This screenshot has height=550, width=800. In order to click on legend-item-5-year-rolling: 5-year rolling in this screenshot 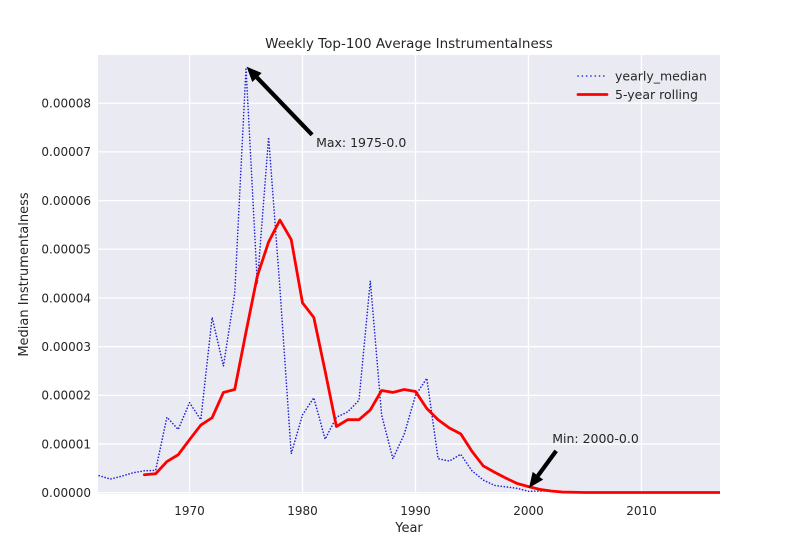, I will do `click(637, 94)`.